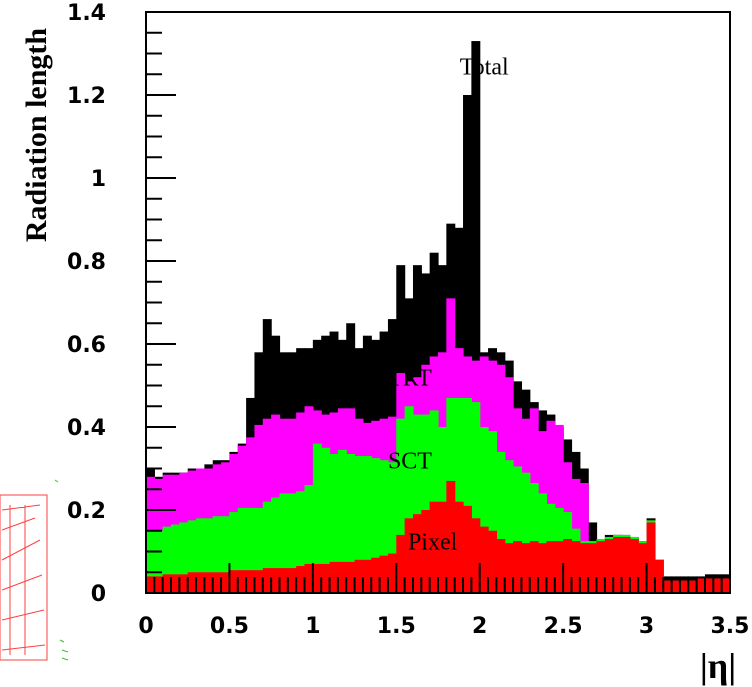  What do you see at coordinates (448, 304) in the screenshot?
I see `series-labels: Total TRT SCT Pixel` at bounding box center [448, 304].